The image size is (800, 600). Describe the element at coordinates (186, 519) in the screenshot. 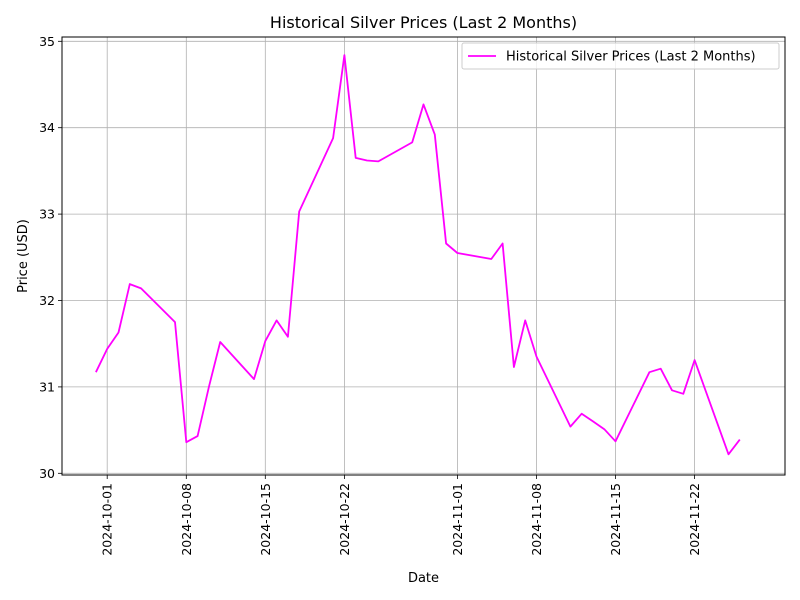

I see `x-tick-label: 2024-10-08` at that location.